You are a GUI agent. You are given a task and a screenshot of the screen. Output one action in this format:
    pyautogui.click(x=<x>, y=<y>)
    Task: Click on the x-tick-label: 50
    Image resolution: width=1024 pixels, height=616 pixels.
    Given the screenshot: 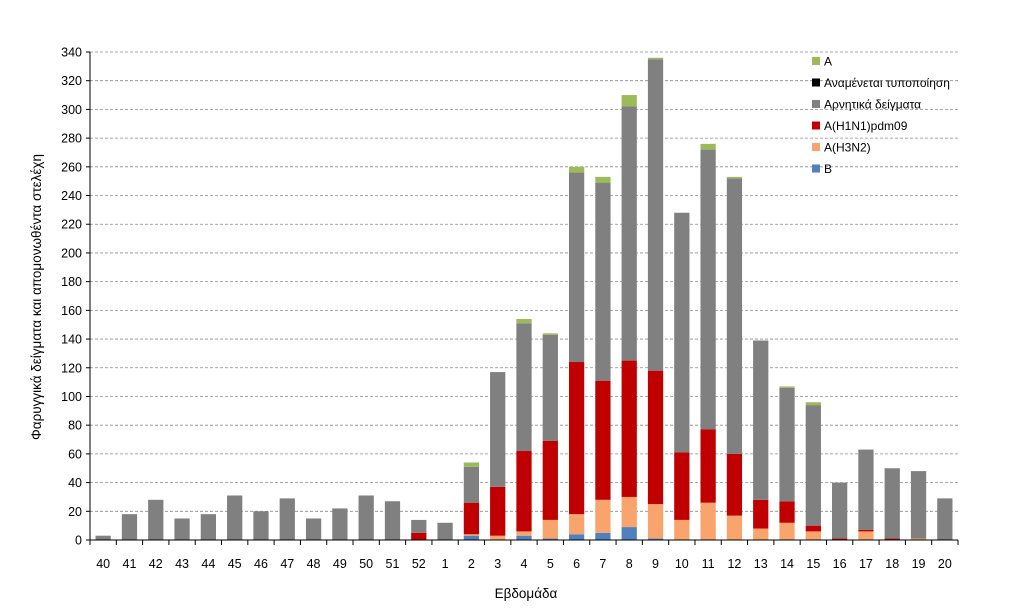 What is the action you would take?
    pyautogui.click(x=366, y=564)
    